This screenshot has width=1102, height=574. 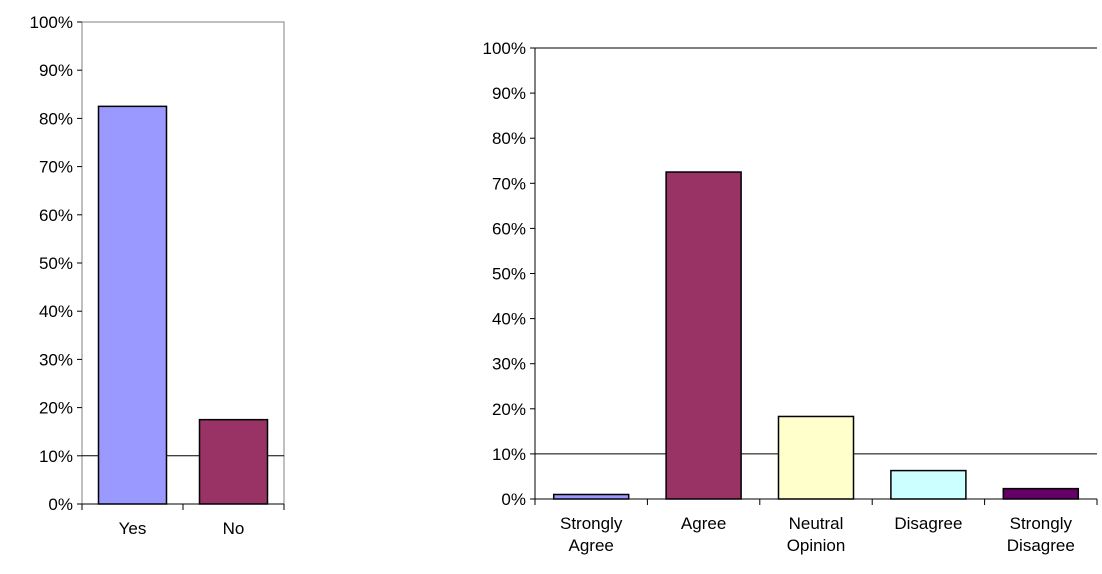 What do you see at coordinates (513, 499) in the screenshot?
I see `opinion-y-tick-label: 0%` at bounding box center [513, 499].